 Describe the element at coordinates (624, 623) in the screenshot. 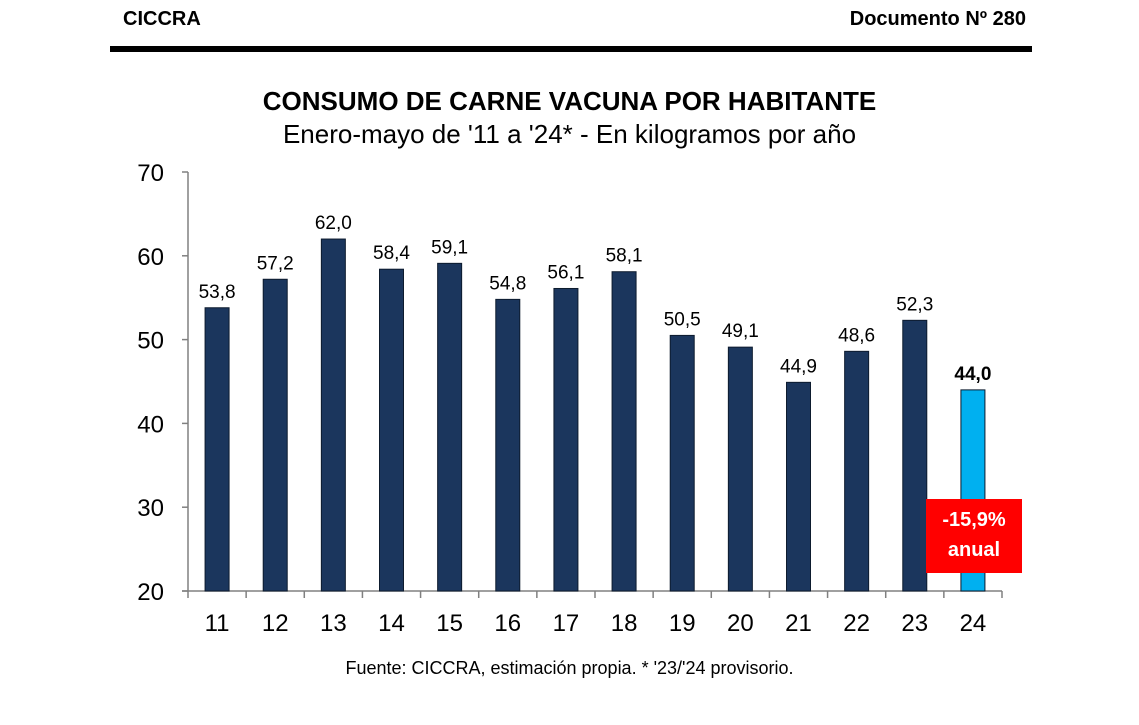

I see `x-tick-label: 18` at that location.